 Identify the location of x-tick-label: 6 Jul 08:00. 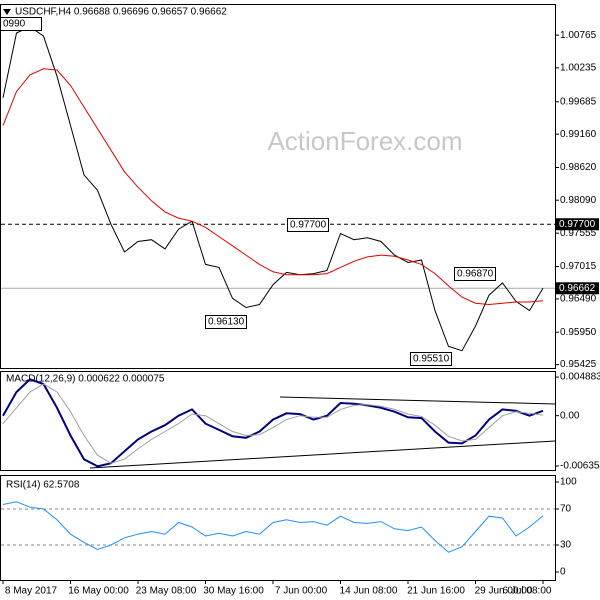
(527, 591).